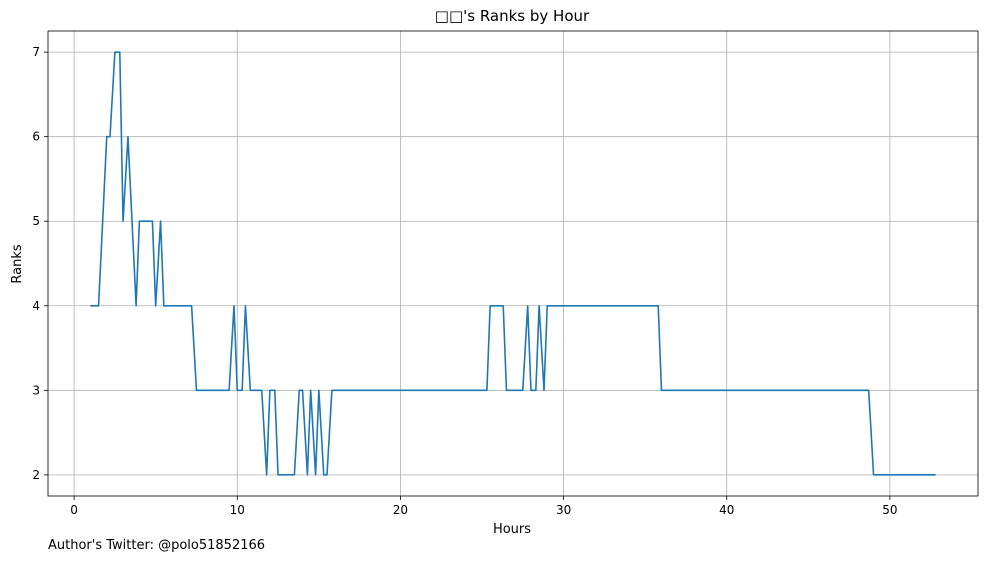 The height and width of the screenshot is (562, 988). What do you see at coordinates (36, 475) in the screenshot?
I see `y-tick-label: 2` at bounding box center [36, 475].